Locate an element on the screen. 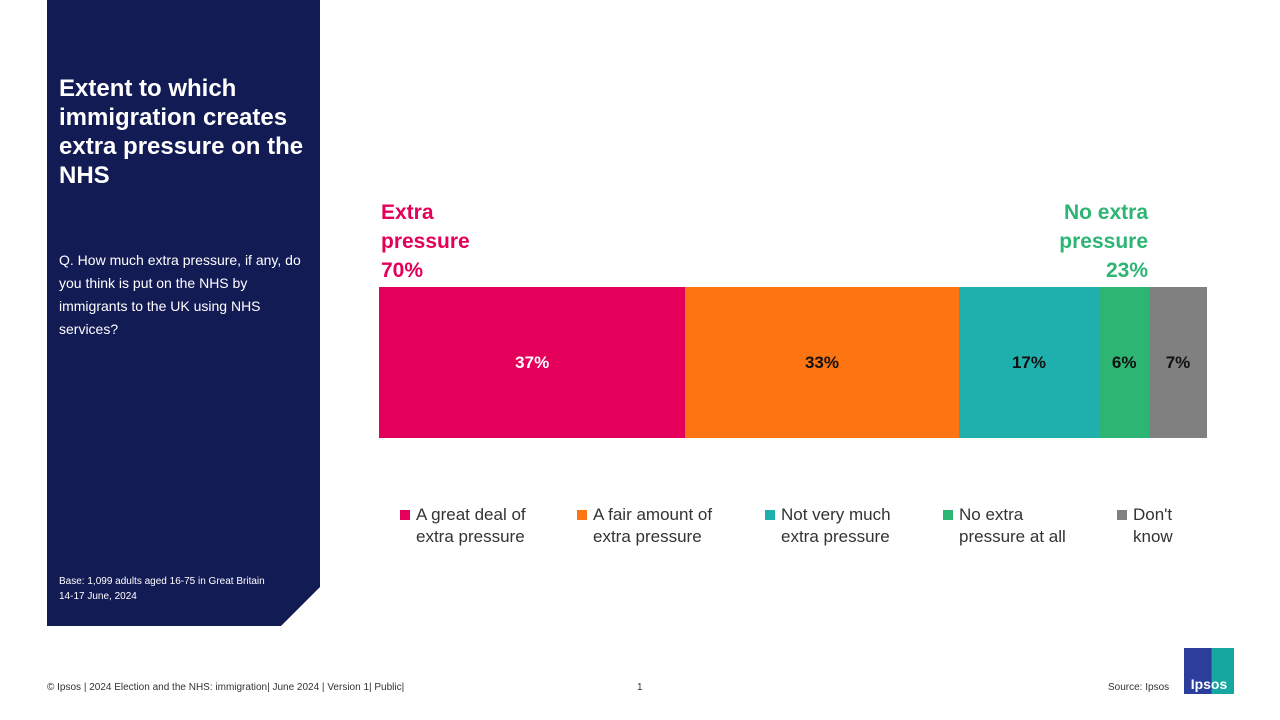 This screenshot has height=720, width=1280. stacked-bar: 37% 33% 17% 6% 7% is located at coordinates (793, 362).